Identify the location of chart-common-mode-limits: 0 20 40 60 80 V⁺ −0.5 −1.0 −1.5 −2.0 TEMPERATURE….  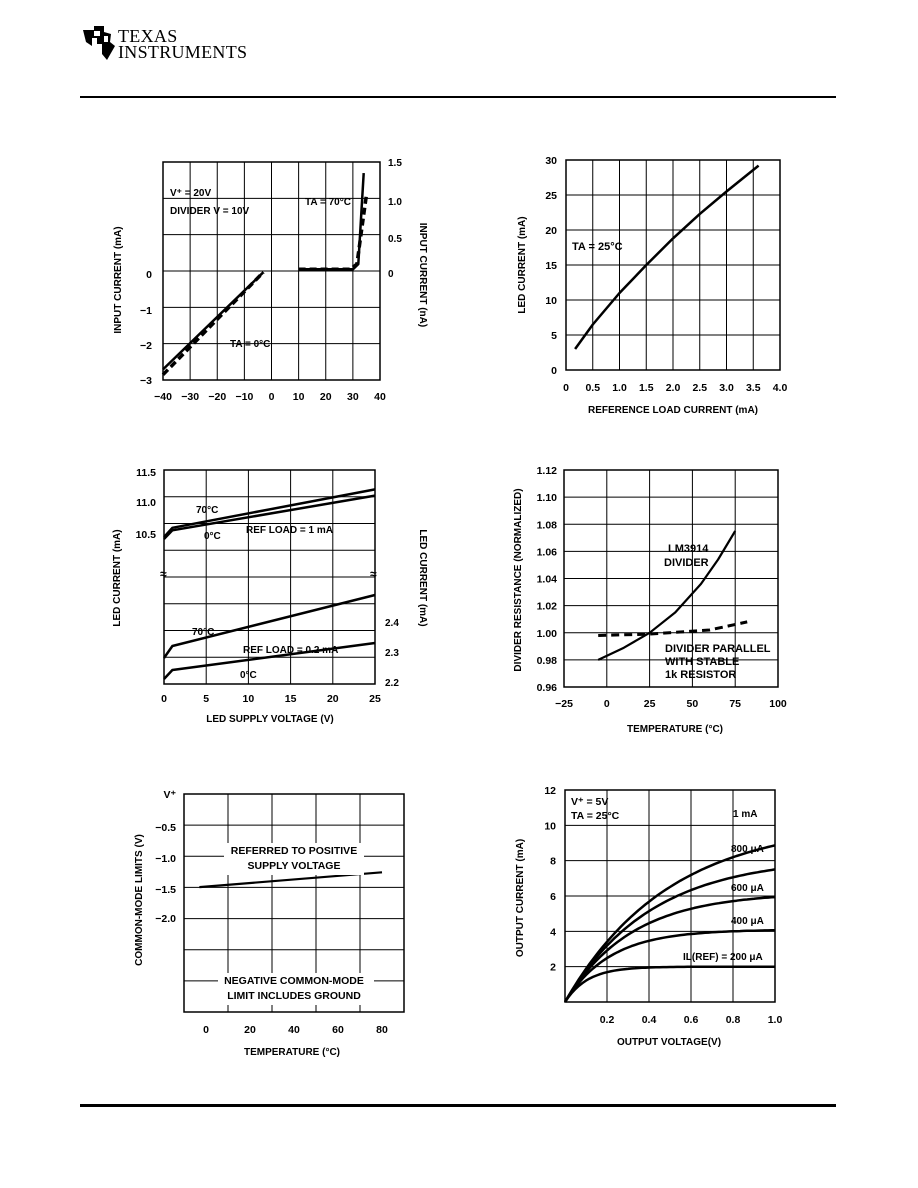
(269, 923).